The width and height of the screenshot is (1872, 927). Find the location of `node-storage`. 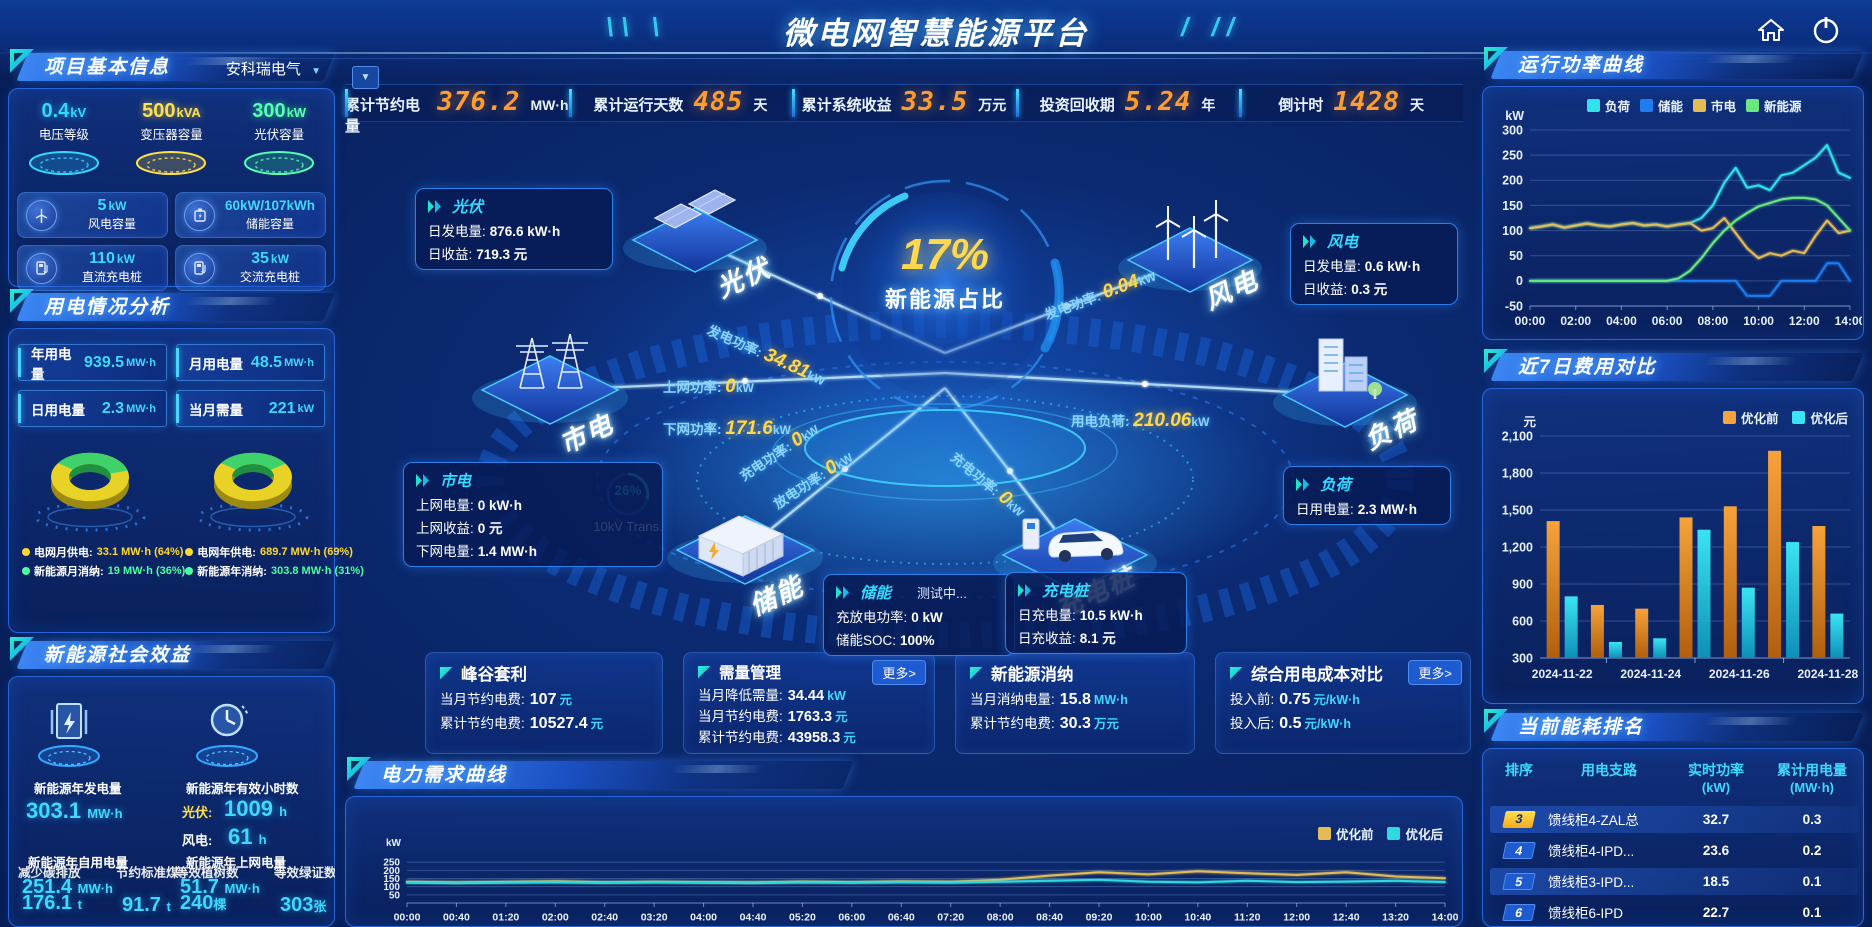

node-storage is located at coordinates (745, 550).